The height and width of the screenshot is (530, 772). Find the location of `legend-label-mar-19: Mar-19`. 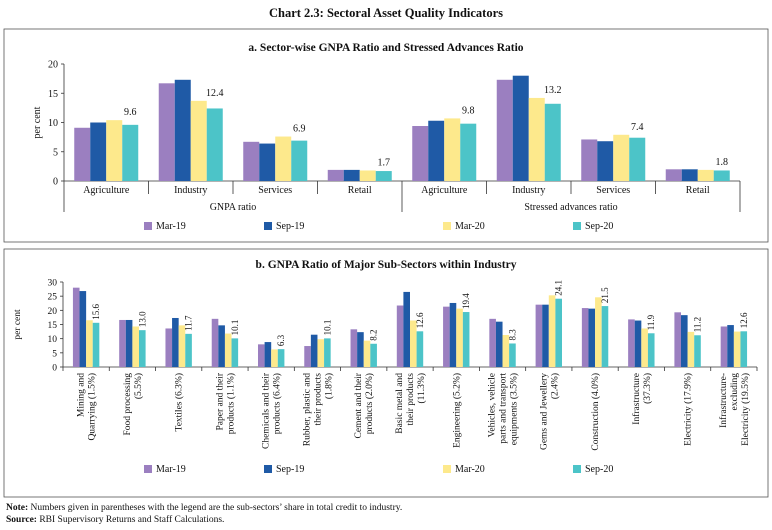

legend-label-mar-19: Mar-19 is located at coordinates (171, 469).